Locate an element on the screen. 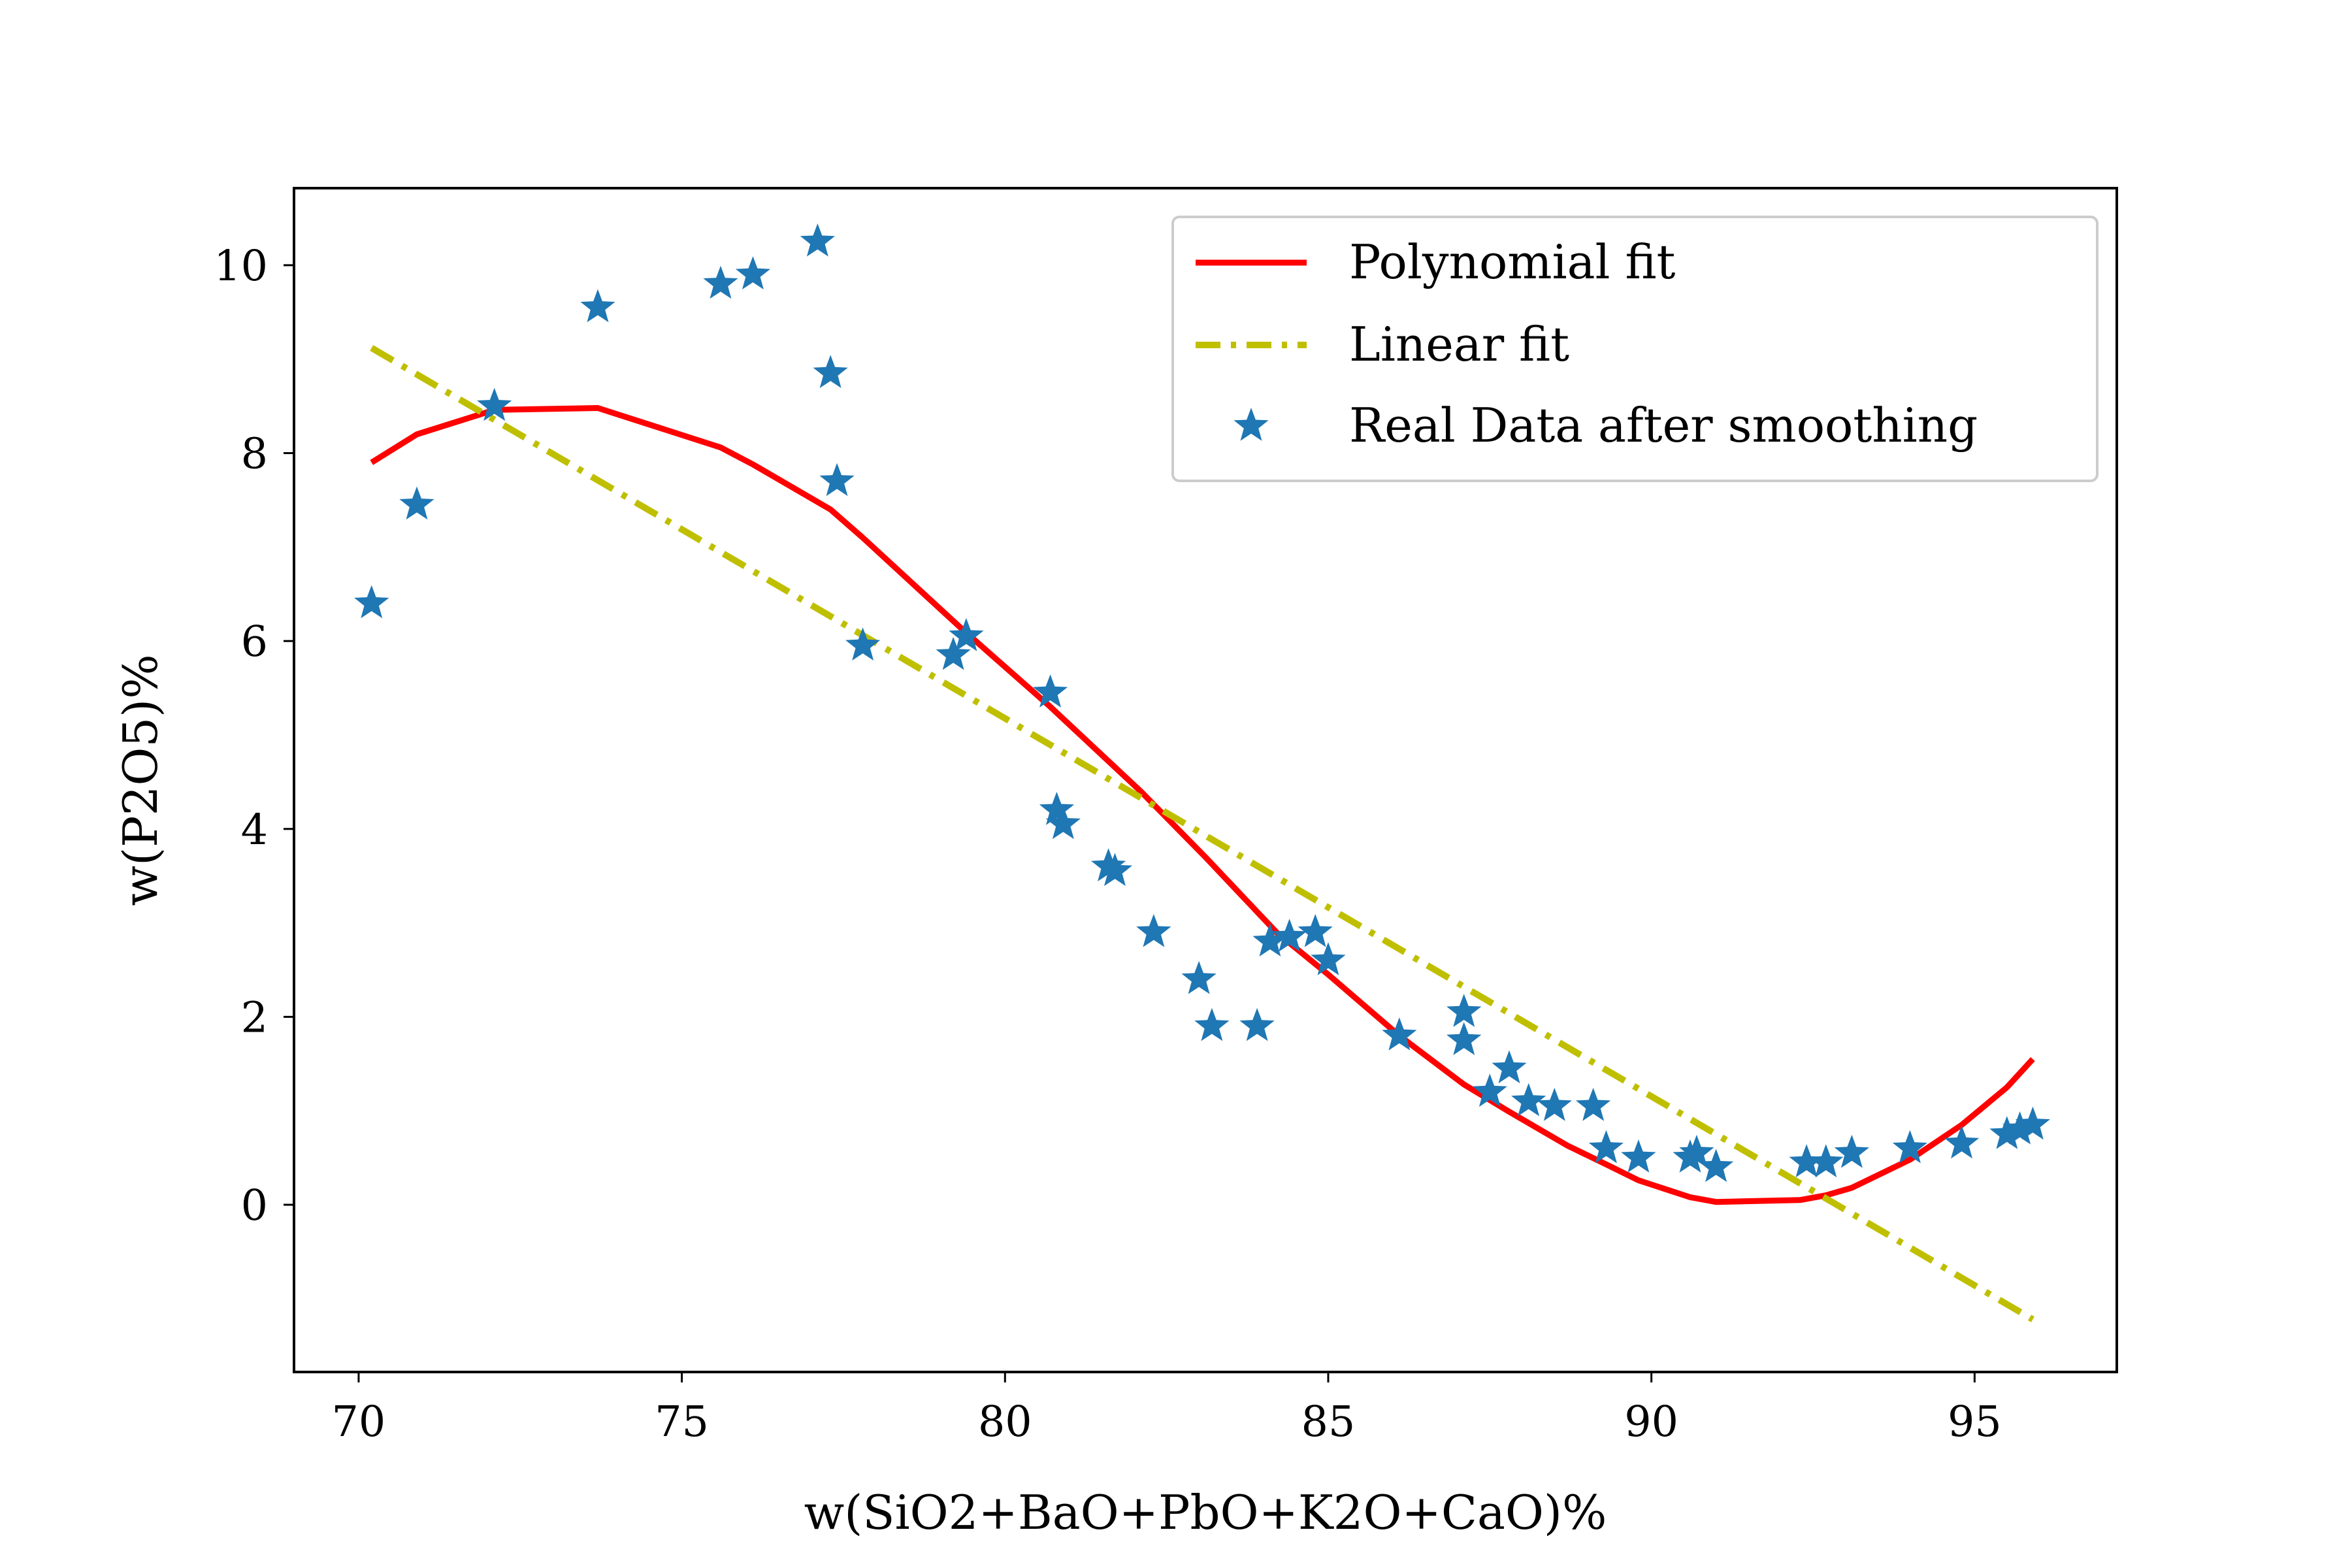  legend-box is located at coordinates (1635, 349).